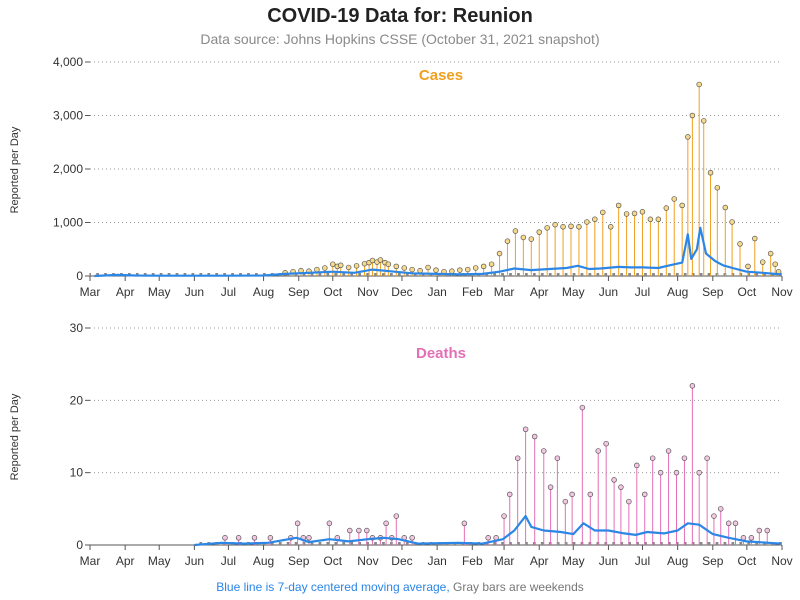 This screenshot has width=800, height=600. I want to click on deaths-xtick-label: Nov, so click(781, 561).